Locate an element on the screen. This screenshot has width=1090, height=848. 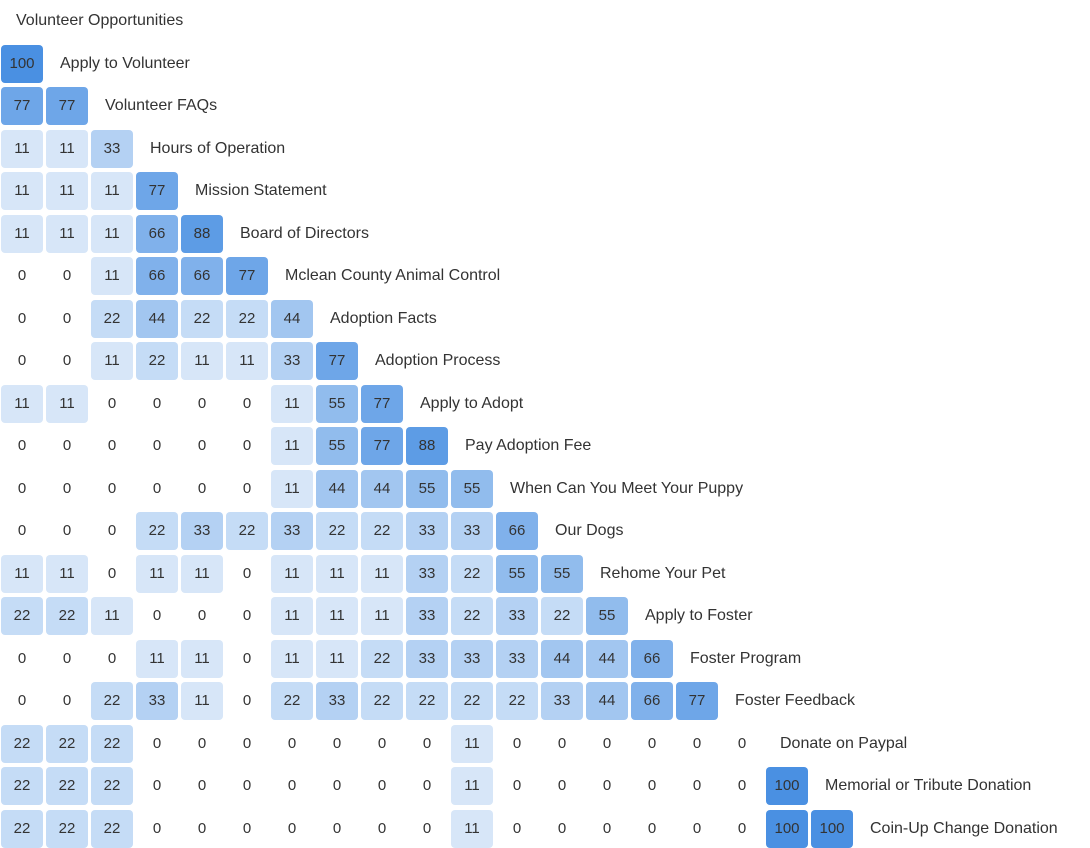
row-label: Donate on Paypal is located at coordinates (844, 743).